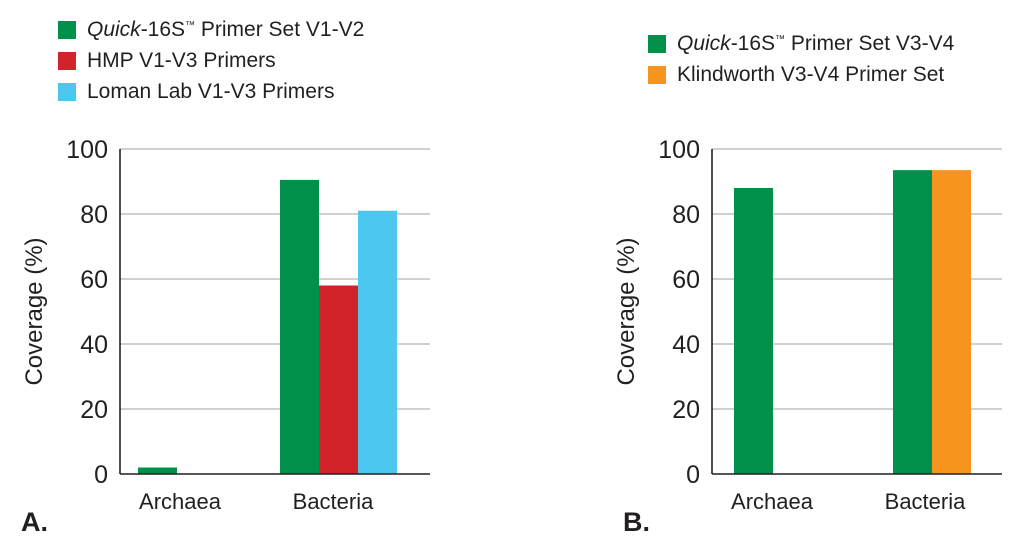  Describe the element at coordinates (34, 522) in the screenshot. I see `panel-label: A.` at that location.